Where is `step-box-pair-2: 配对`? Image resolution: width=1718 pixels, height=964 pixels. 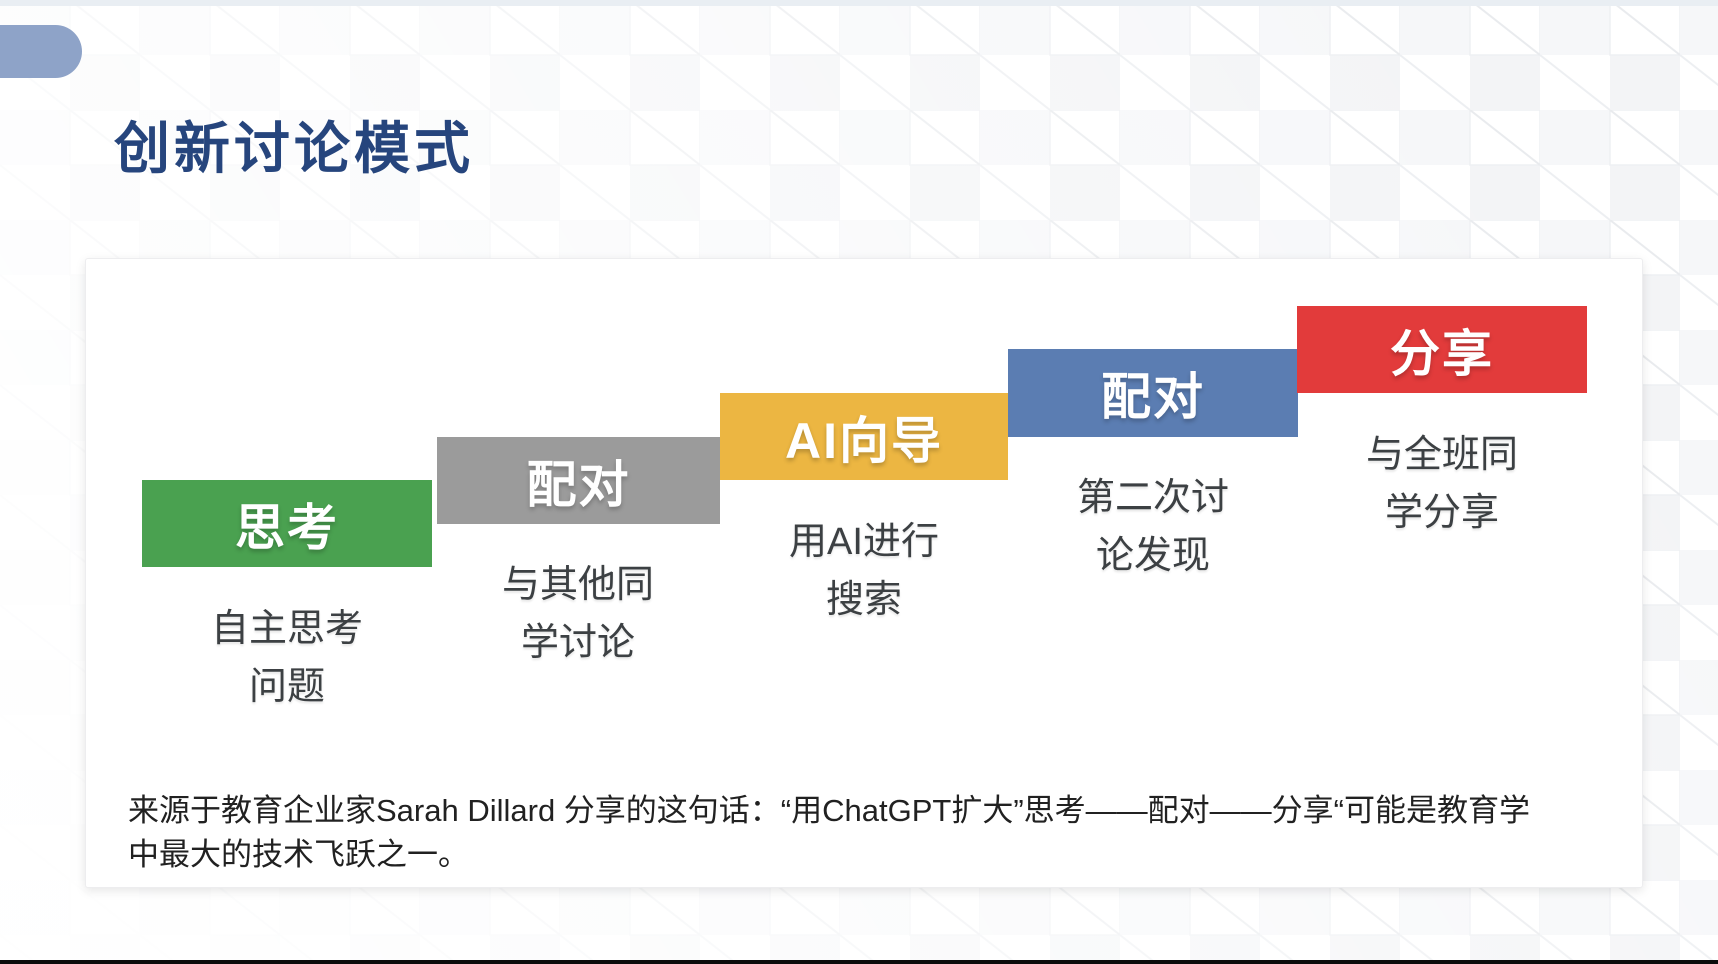
step-box-pair-2: 配对 is located at coordinates (1153, 393).